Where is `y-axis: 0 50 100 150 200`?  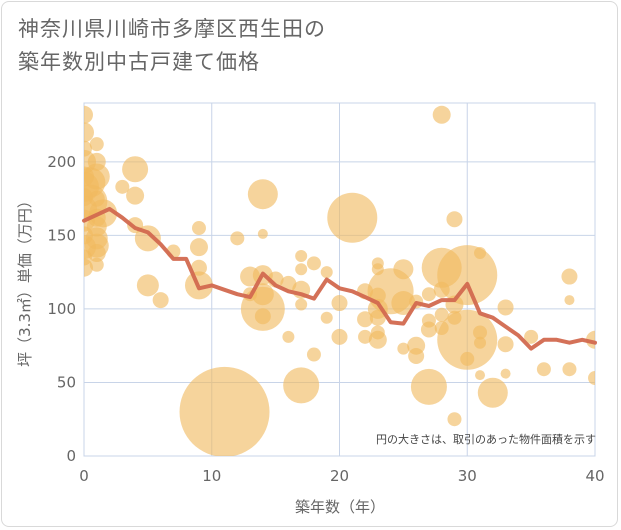 y-axis: 0 50 100 150 200 is located at coordinates (61, 309).